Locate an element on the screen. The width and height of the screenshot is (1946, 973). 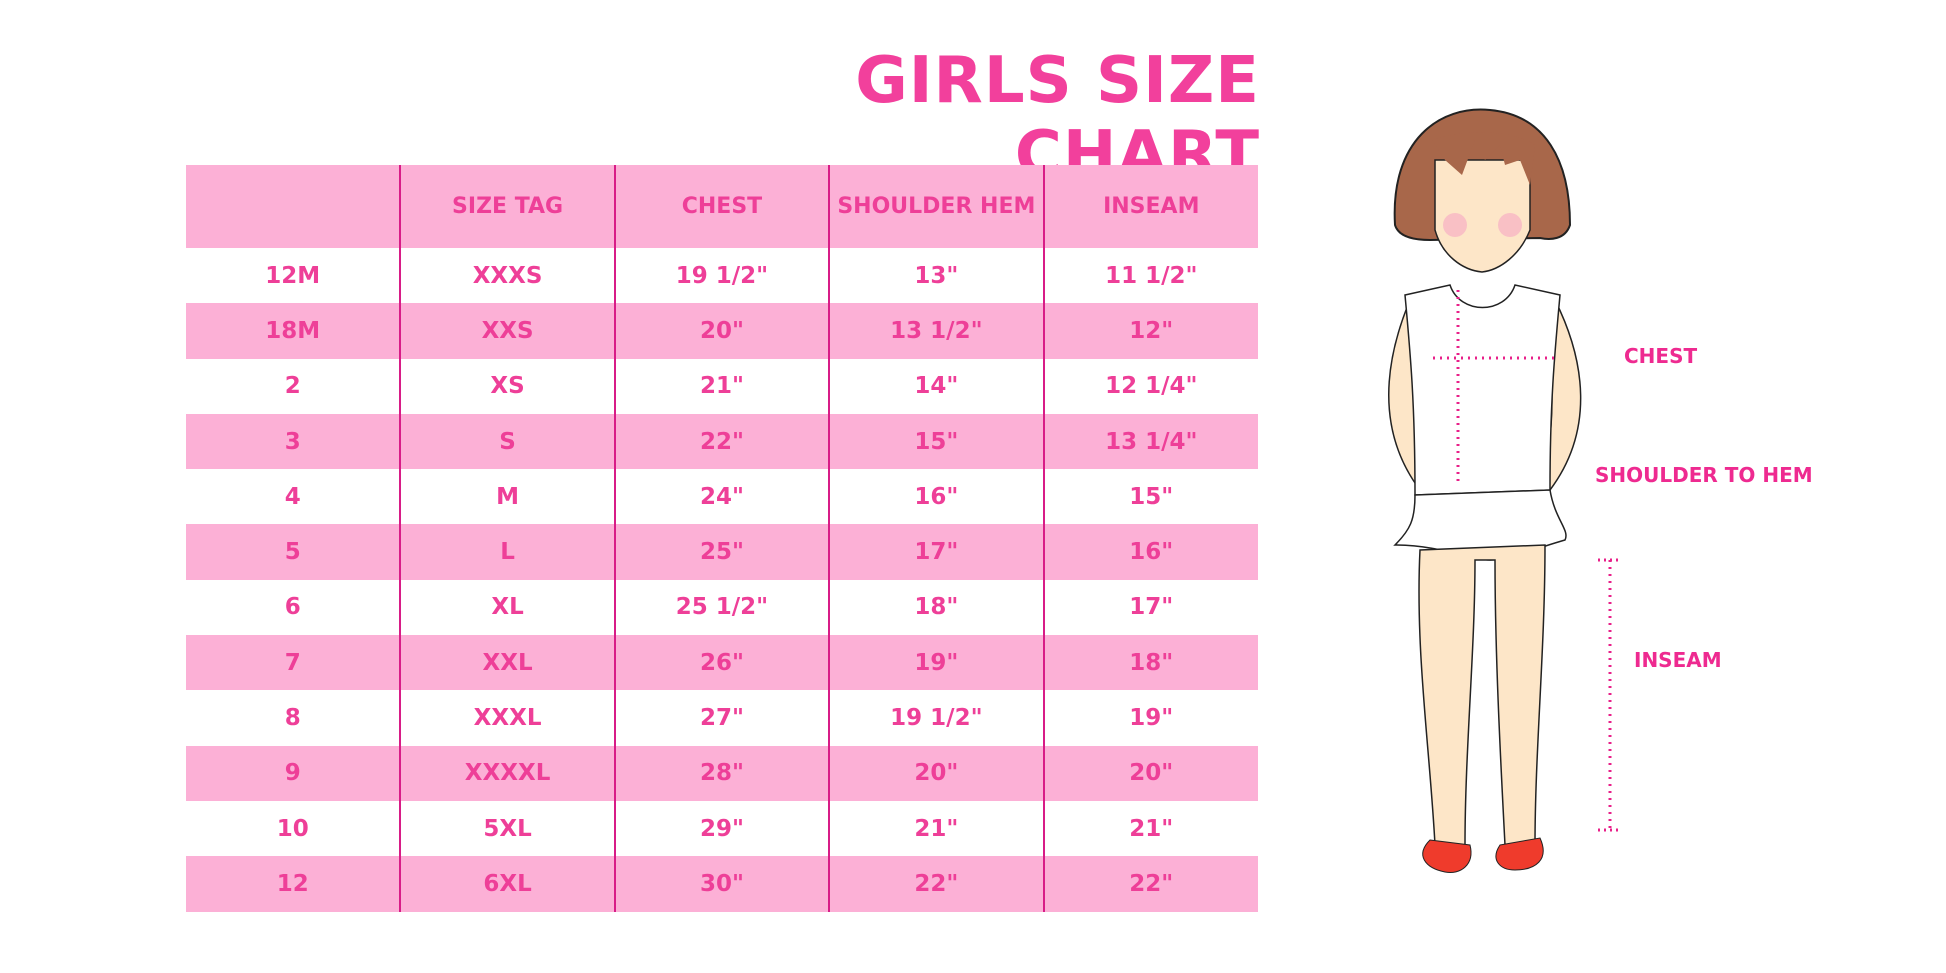
table-row: 10 5XL 29" 21" 21" is located at coordinates (722, 828).